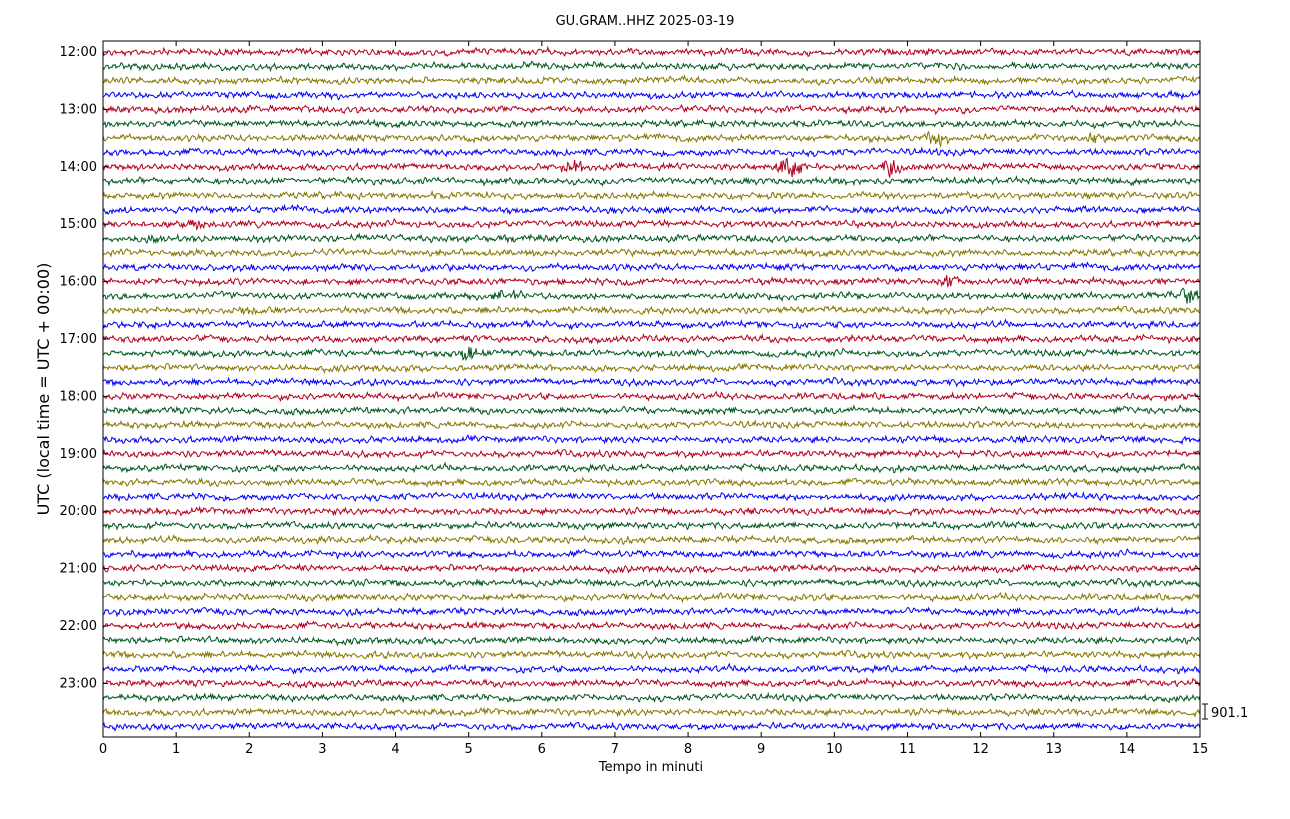  Describe the element at coordinates (542, 749) in the screenshot. I see `x-tick-label: 6` at that location.